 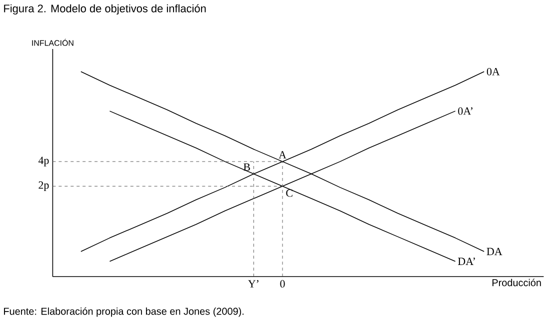 What do you see at coordinates (247, 167) in the screenshot?
I see `annotation: B` at bounding box center [247, 167].